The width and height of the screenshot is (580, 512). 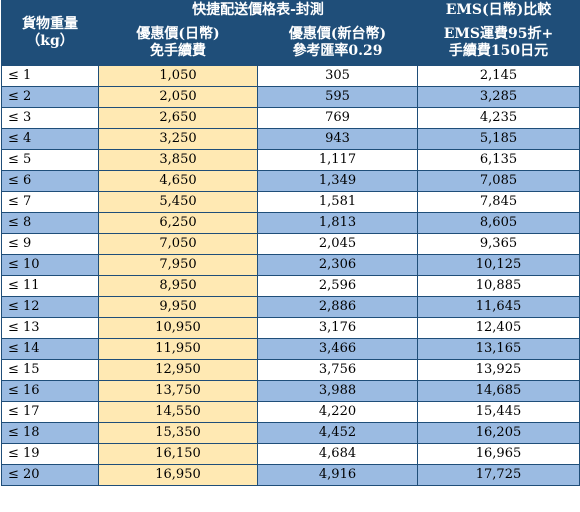 I want to click on table-row: ≤ 11 8,950 2,596 10,885, so click(x=290, y=286).